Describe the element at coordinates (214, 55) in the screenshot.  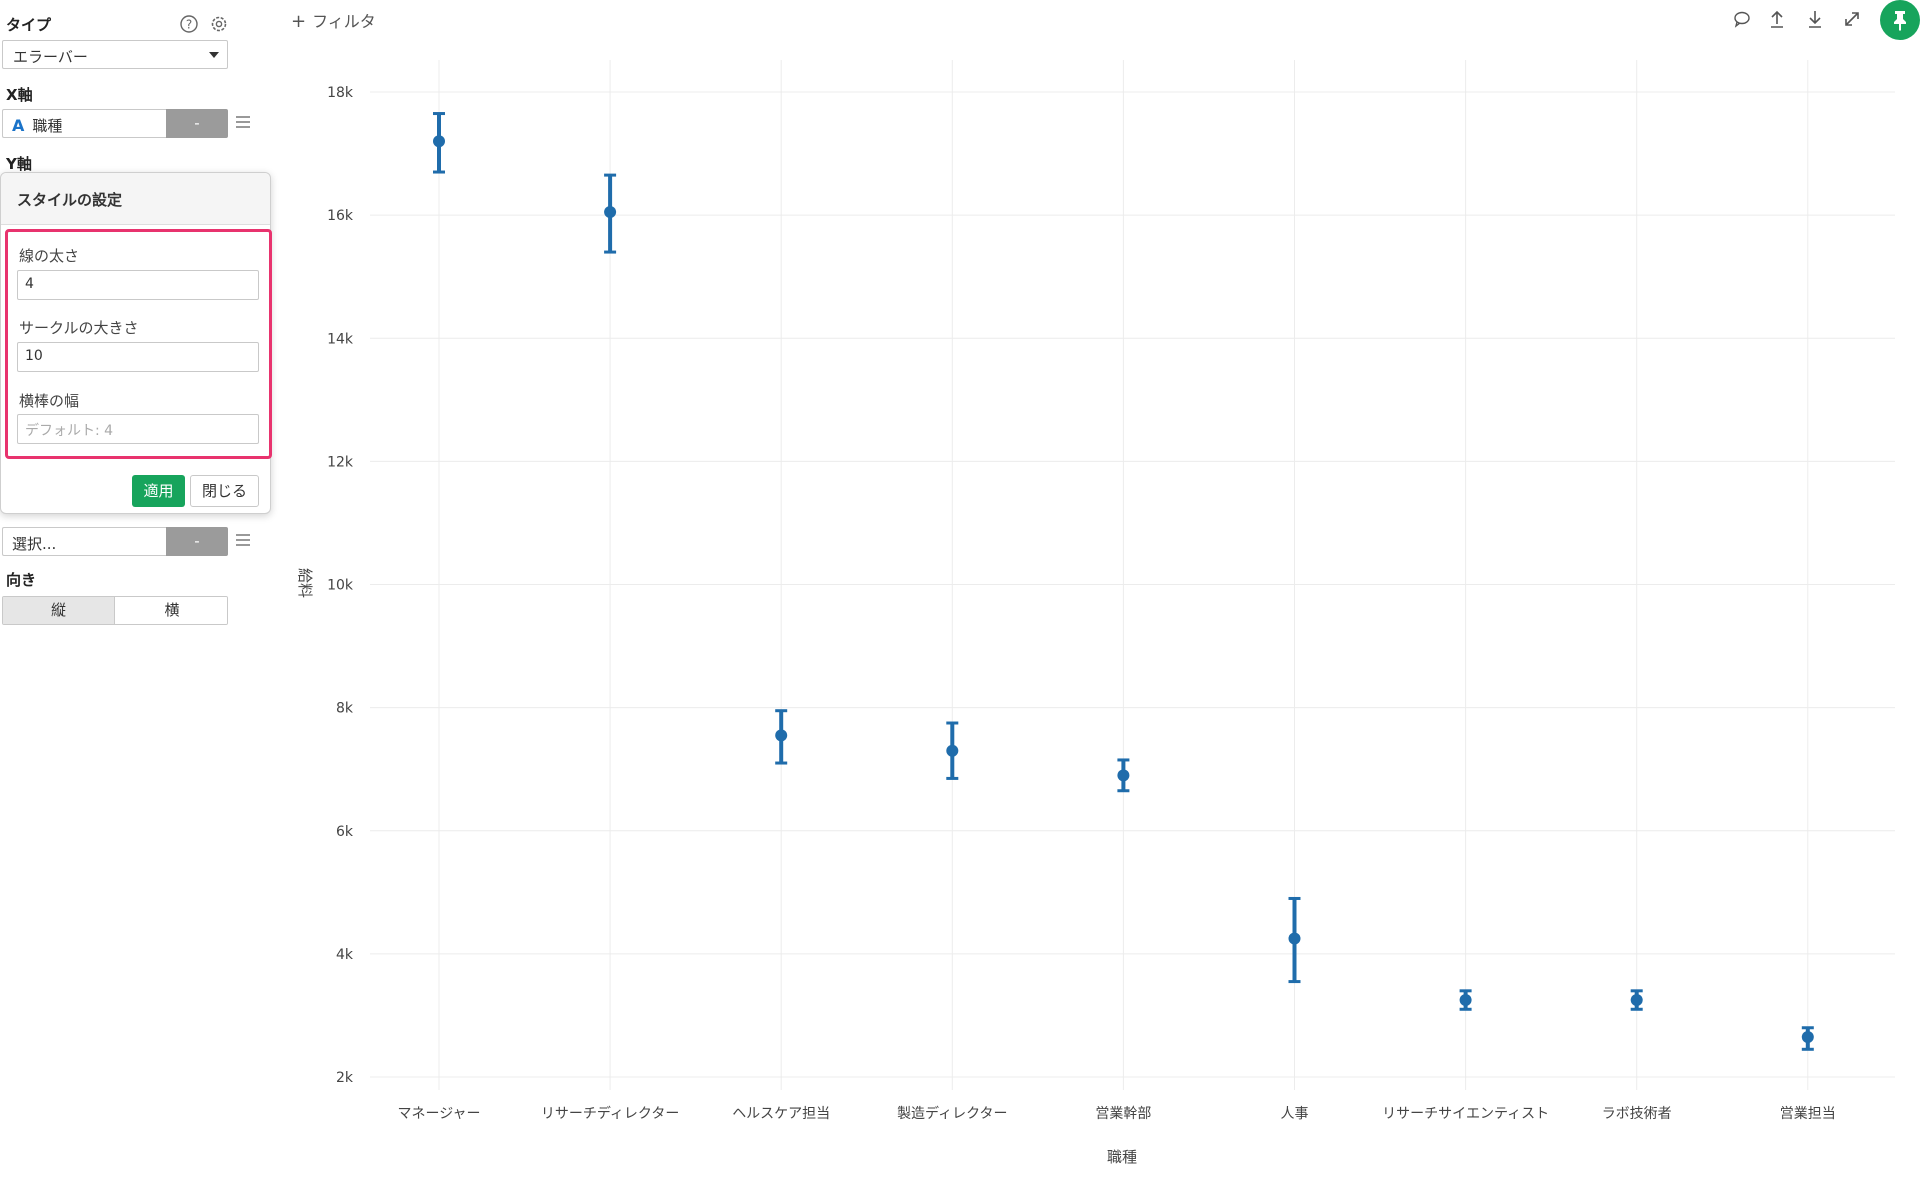
I see `chevron-down-icon` at that location.